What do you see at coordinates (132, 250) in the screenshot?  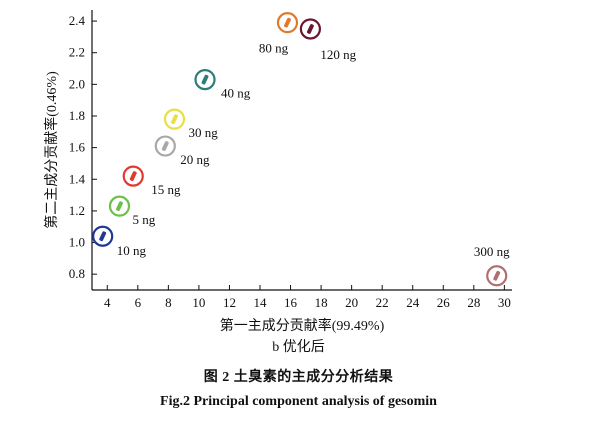 I see `point-label: 10 ng` at bounding box center [132, 250].